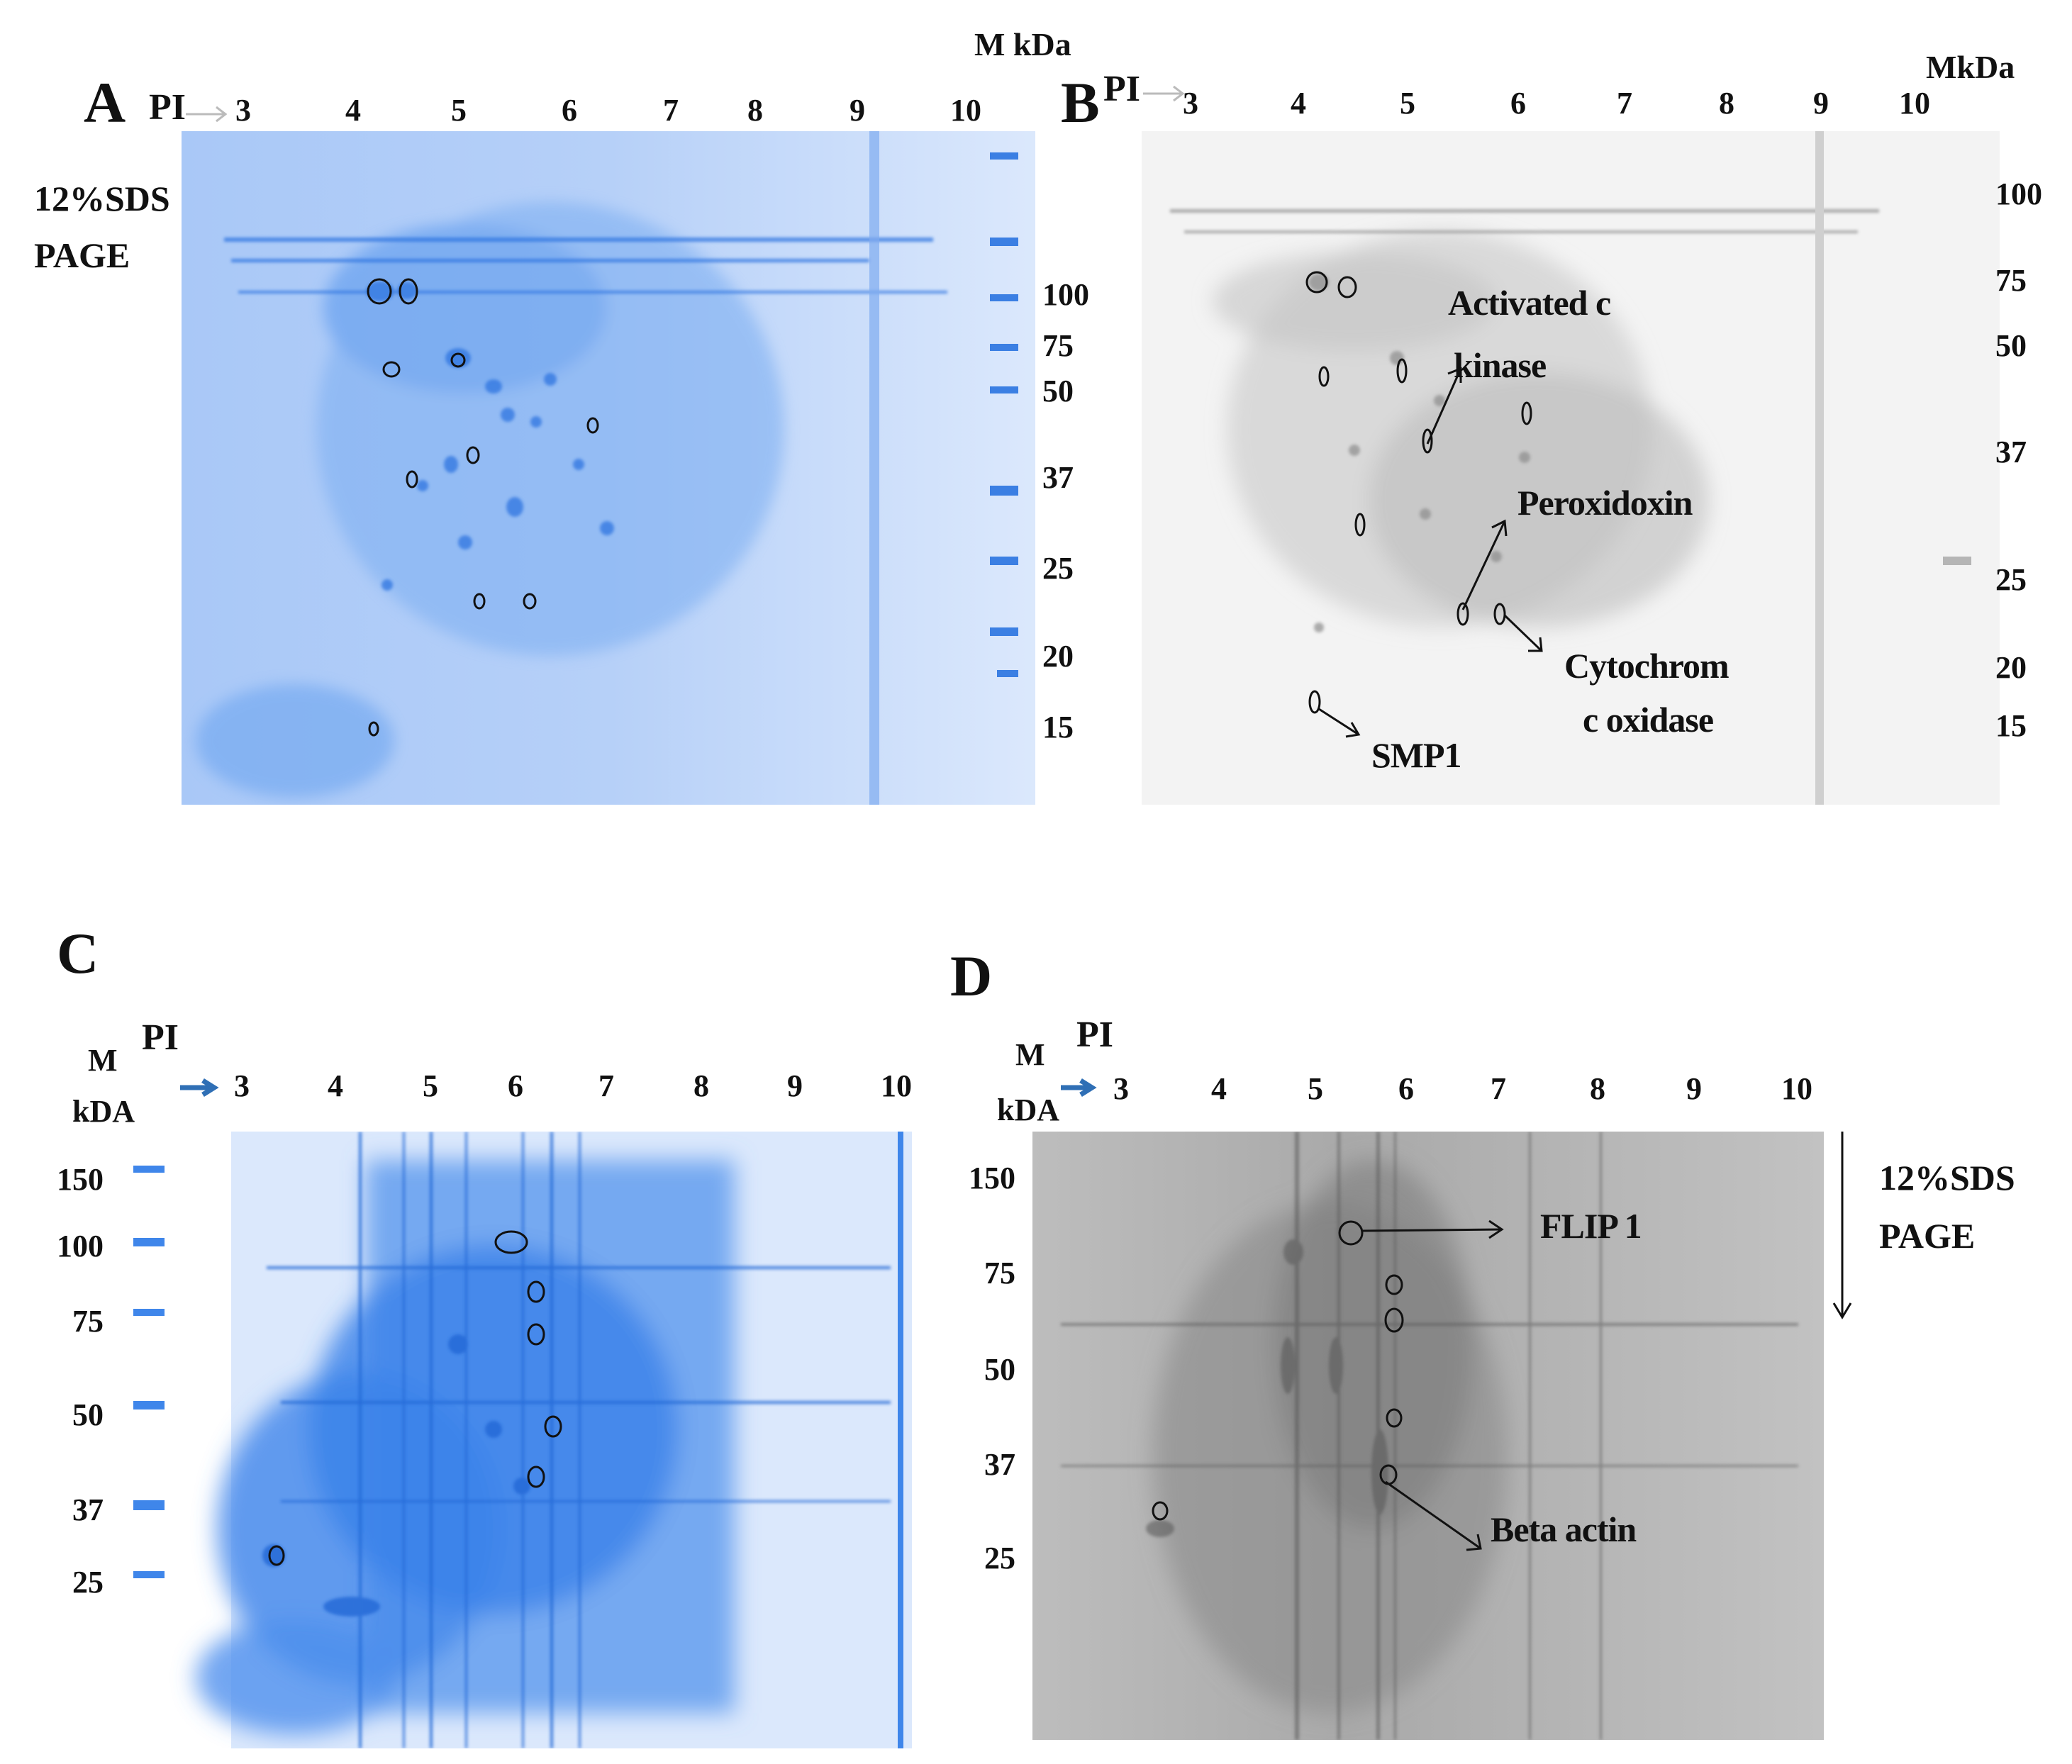 The height and width of the screenshot is (1764, 2072). I want to click on panel-b-pi-tick: 10, so click(1914, 103).